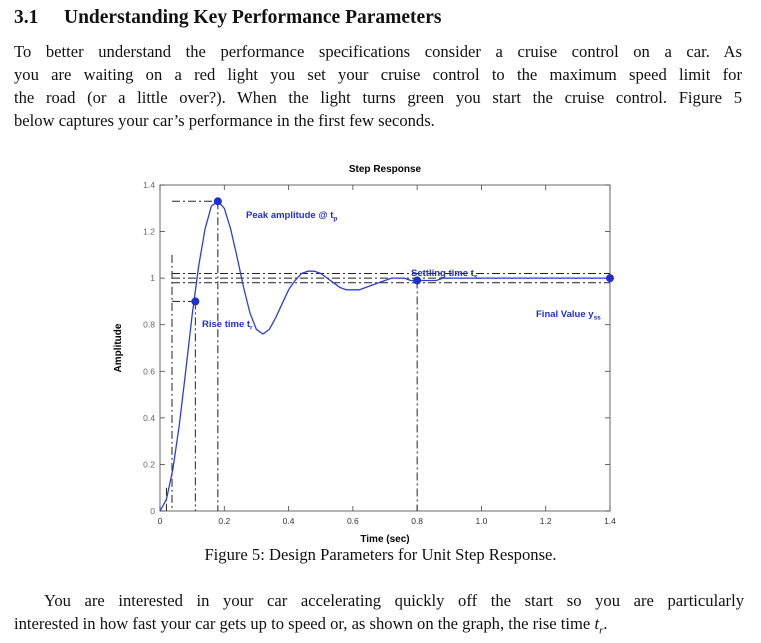  Describe the element at coordinates (152, 278) in the screenshot. I see `y-tick-label: 1` at that location.